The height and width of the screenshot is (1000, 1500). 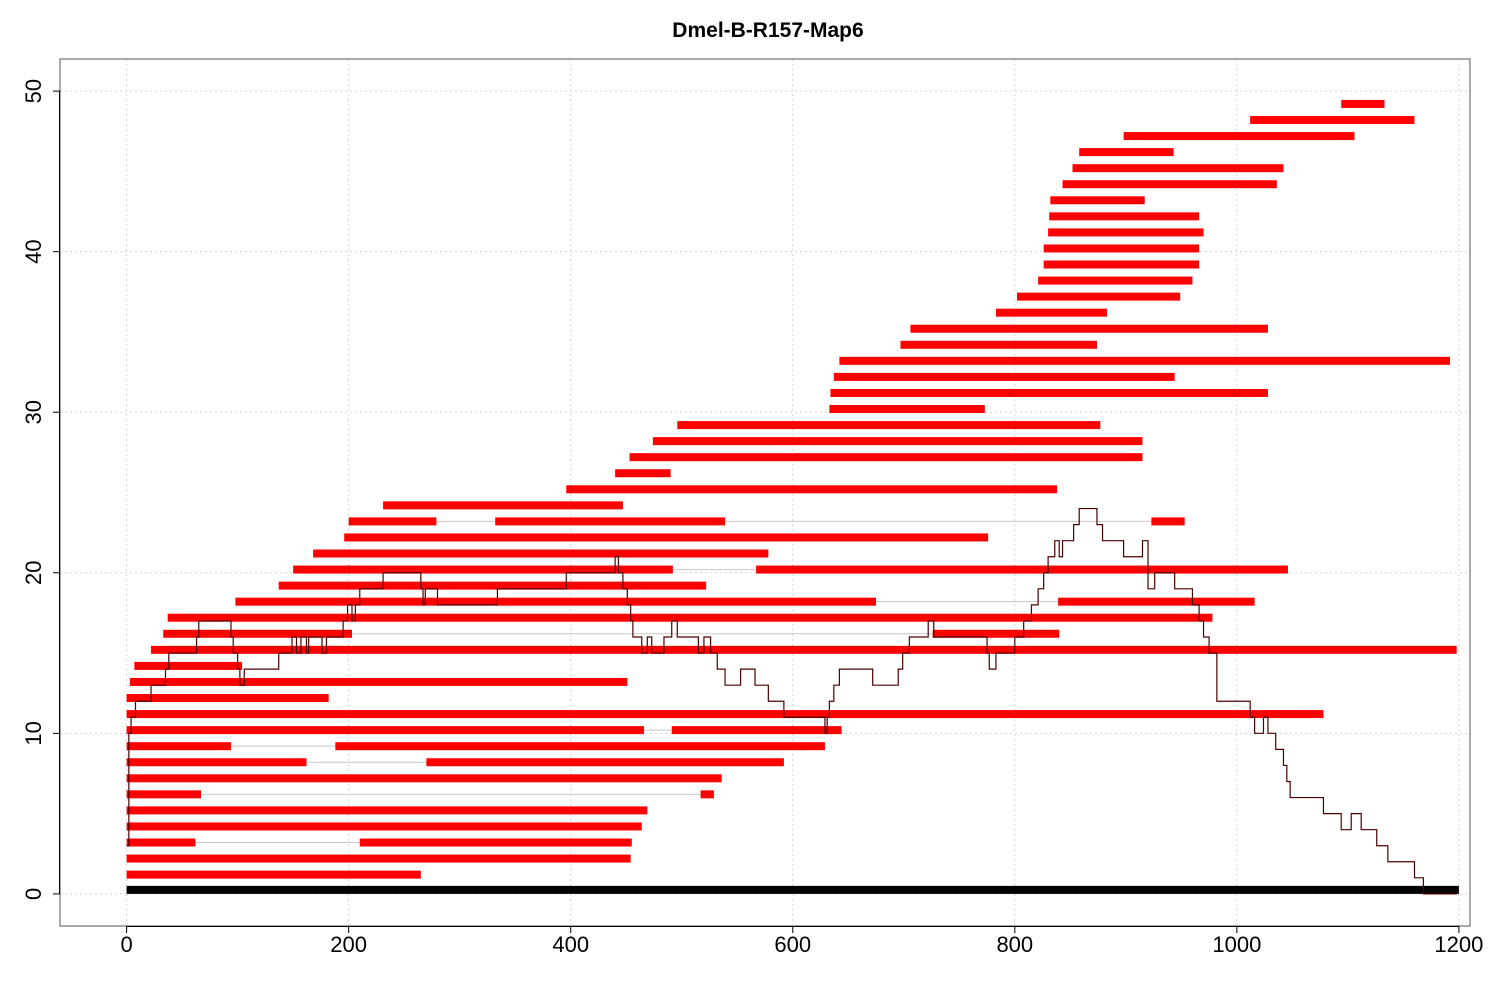 I want to click on reference-bar-rect, so click(x=792, y=889).